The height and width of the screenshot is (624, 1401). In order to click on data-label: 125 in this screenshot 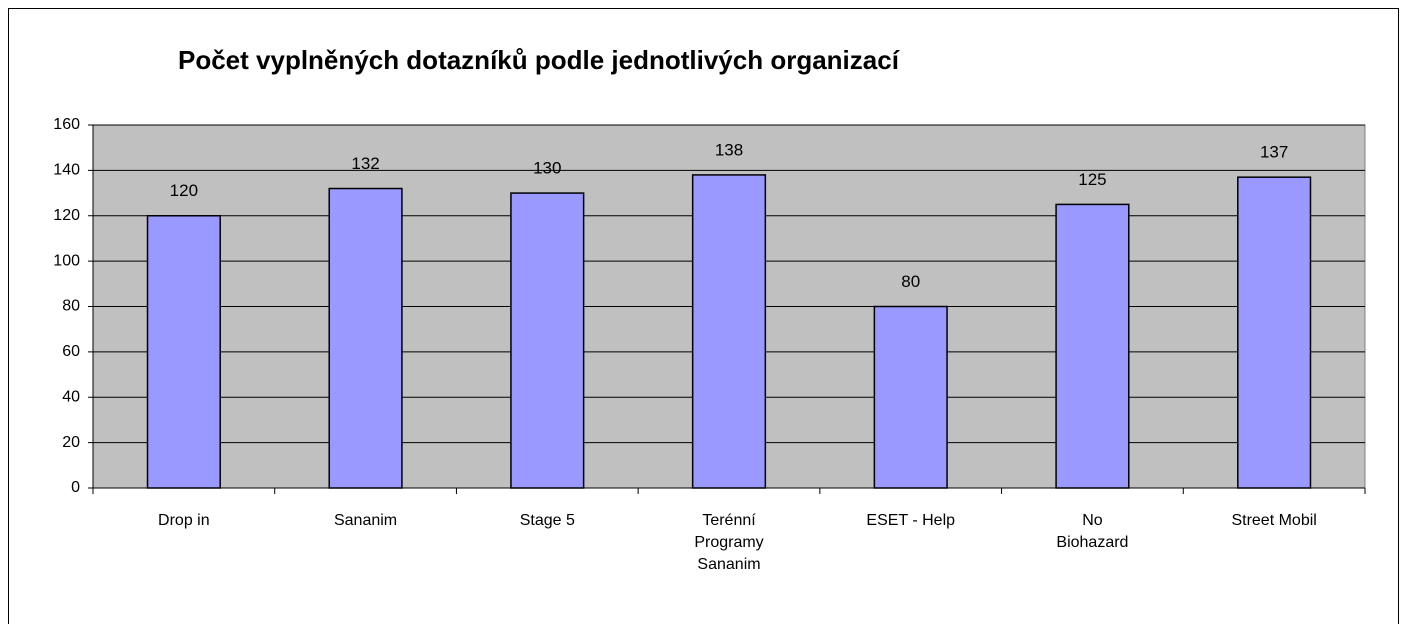, I will do `click(1092, 179)`.